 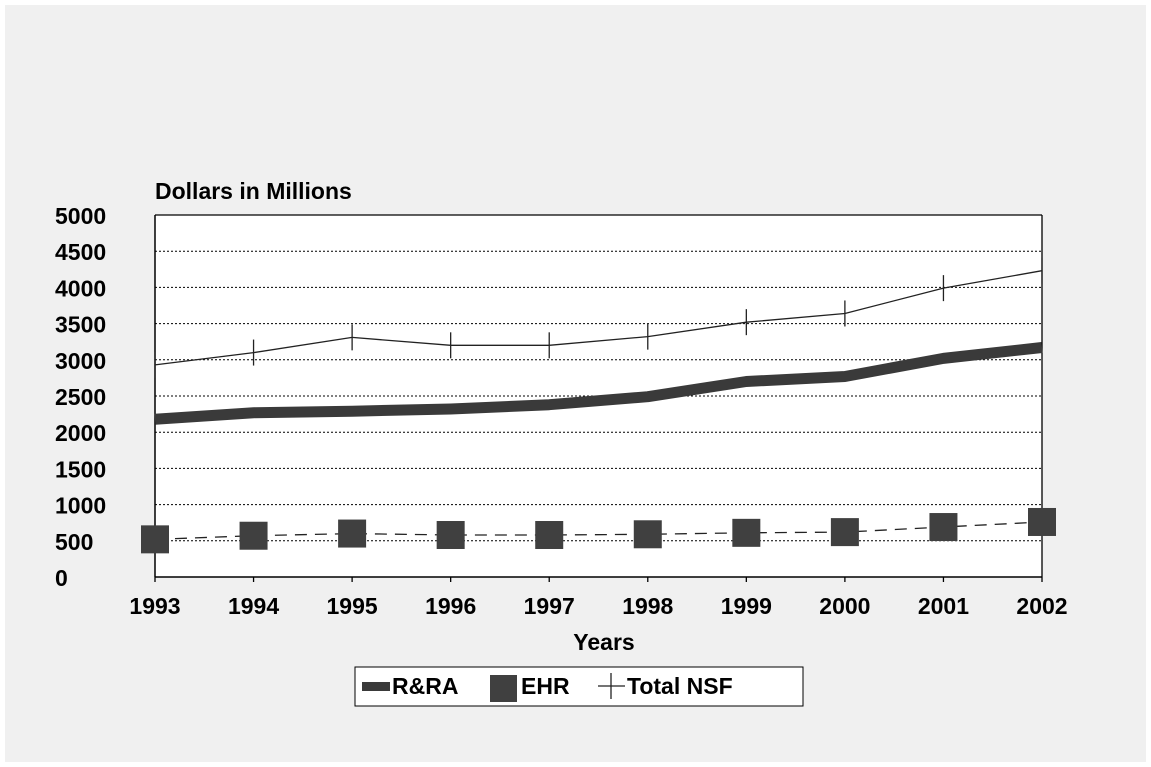 What do you see at coordinates (844, 606) in the screenshot?
I see `x-tick-label: 2000` at bounding box center [844, 606].